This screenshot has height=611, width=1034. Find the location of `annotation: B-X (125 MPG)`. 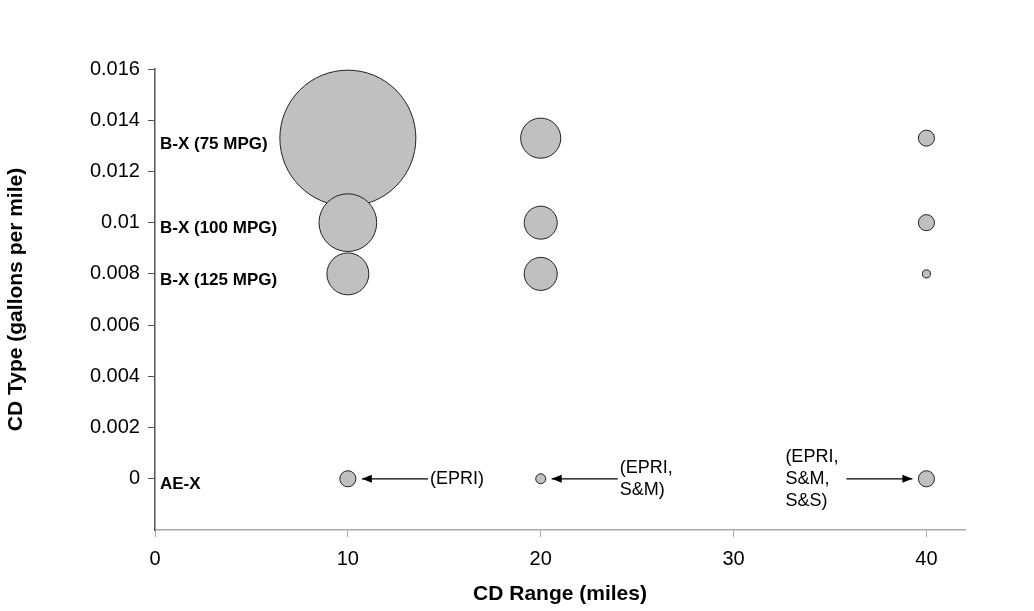

annotation: B-X (125 MPG) is located at coordinates (219, 279).